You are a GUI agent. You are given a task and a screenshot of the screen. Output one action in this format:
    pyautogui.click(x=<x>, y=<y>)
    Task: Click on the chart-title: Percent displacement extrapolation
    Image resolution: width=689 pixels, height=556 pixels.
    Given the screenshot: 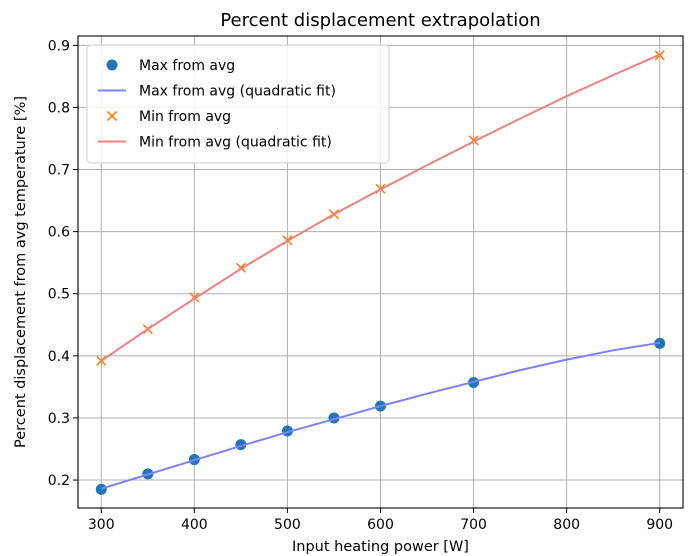 What is the action you would take?
    pyautogui.click(x=380, y=20)
    